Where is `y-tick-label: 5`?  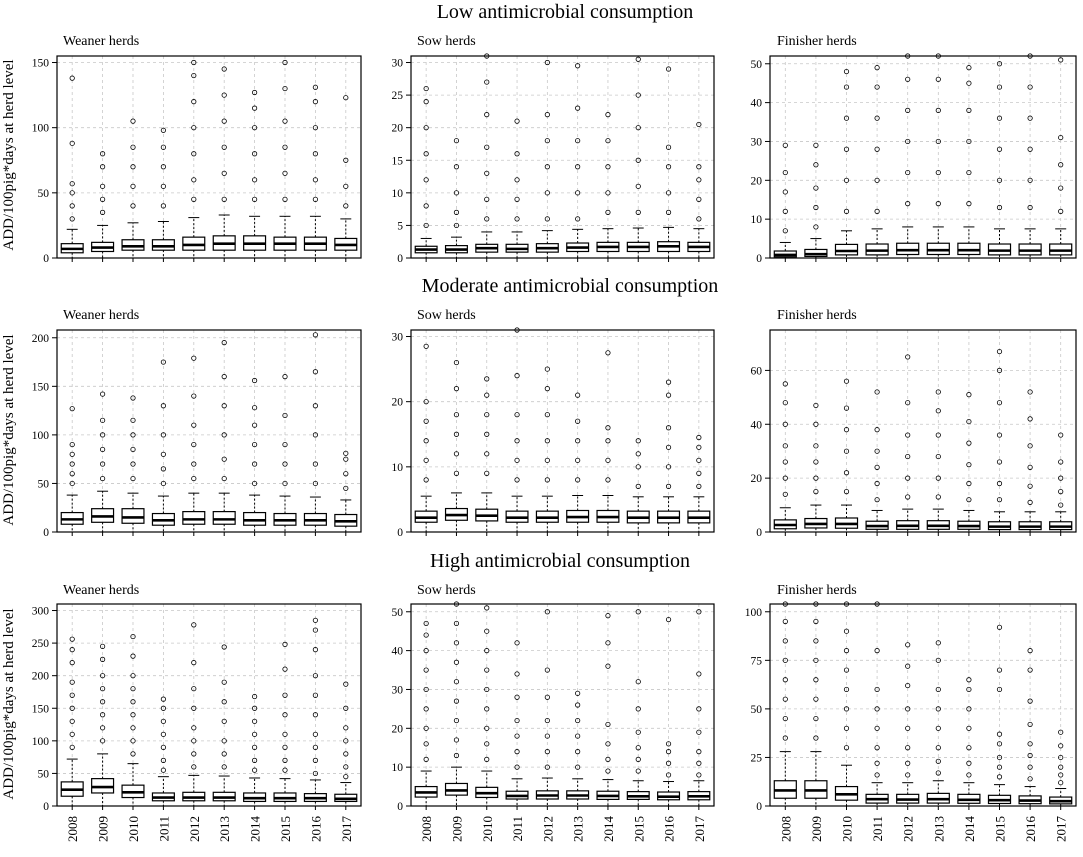 y-tick-label: 5 is located at coordinates (400, 226).